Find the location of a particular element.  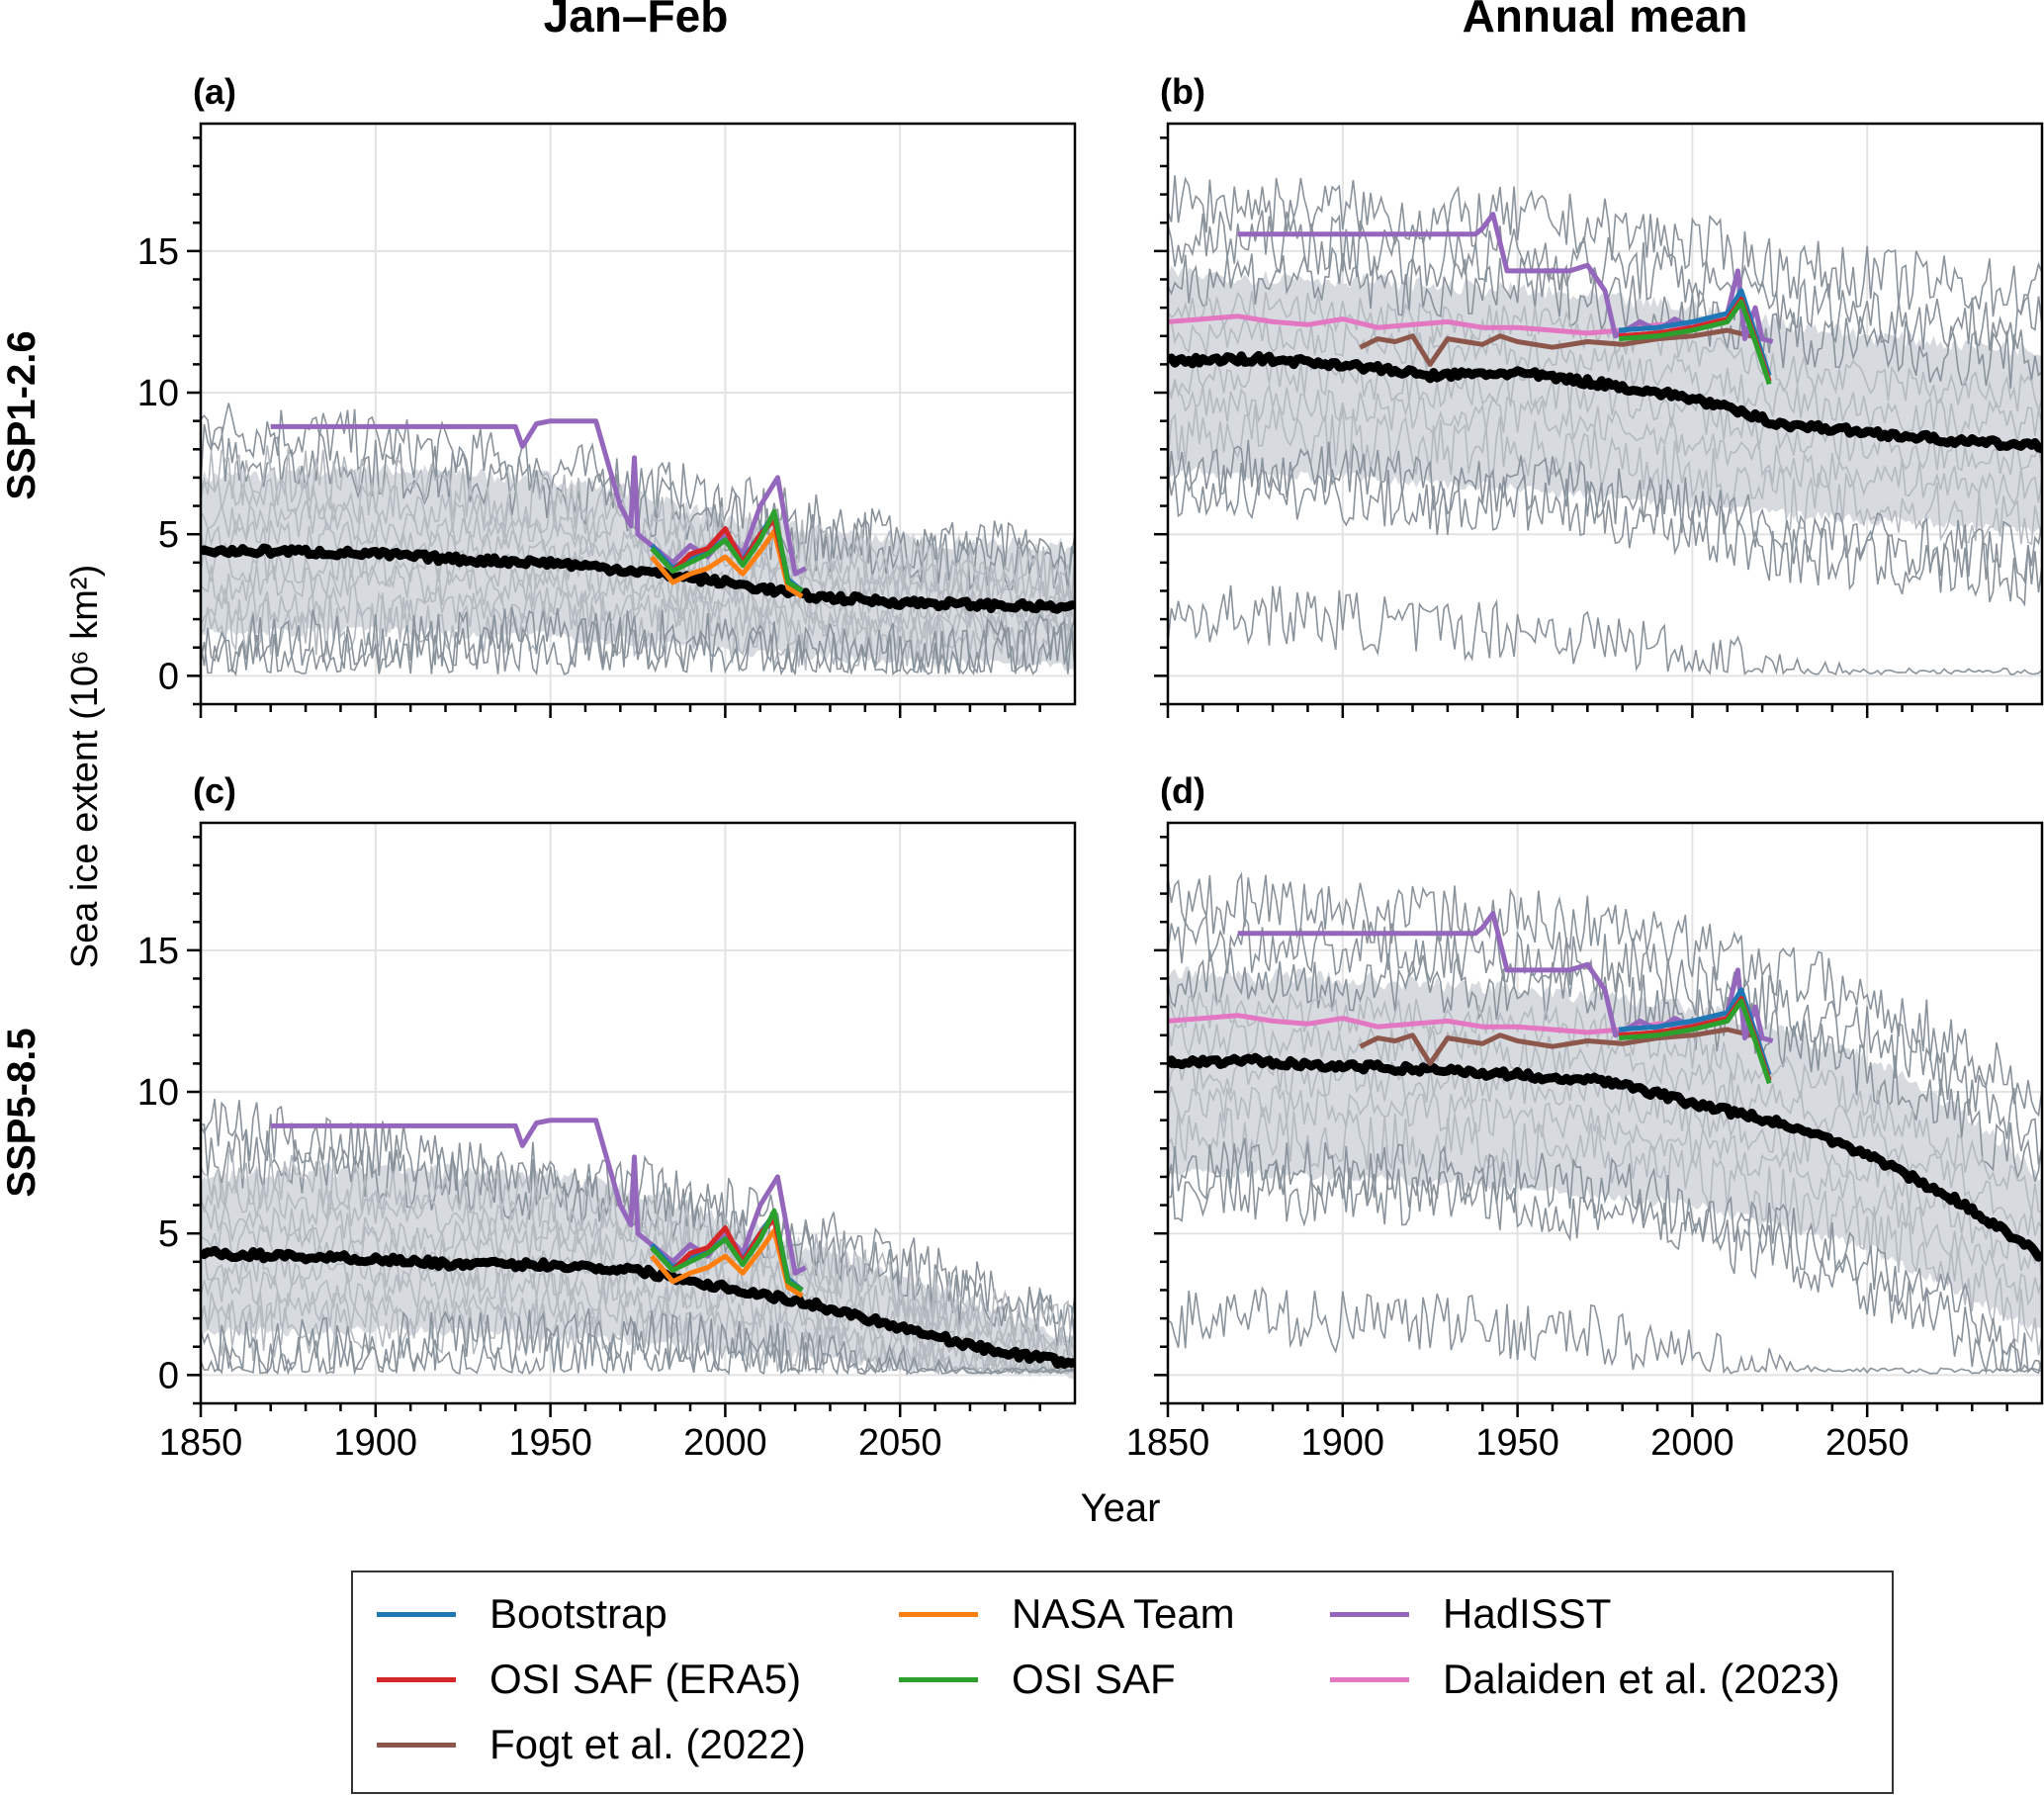

legend-label: Dalaiden et al. (2023) is located at coordinates (1641, 1679).